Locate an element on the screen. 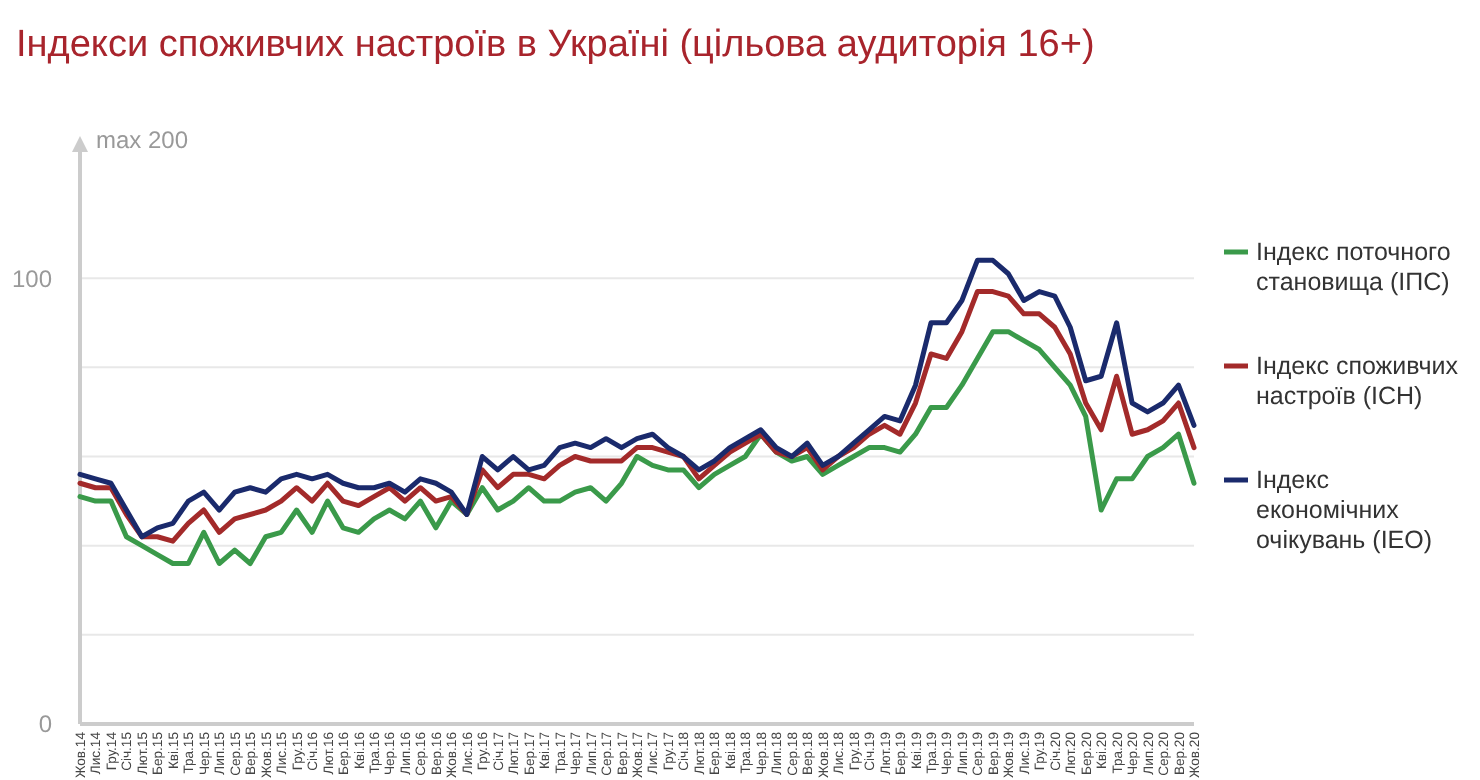 The width and height of the screenshot is (1480, 780). legend-label: Індекс економічних очікувань (ІЕО) is located at coordinates (1344, 510).